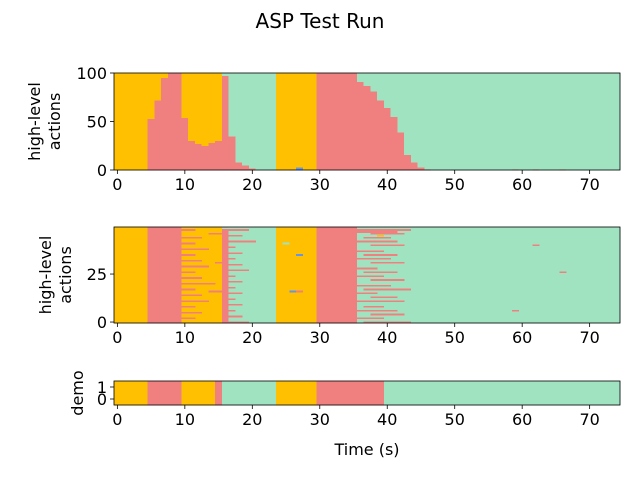  What do you see at coordinates (225, 228) in the screenshot?
I see `heatmap-cell-green` at bounding box center [225, 228].